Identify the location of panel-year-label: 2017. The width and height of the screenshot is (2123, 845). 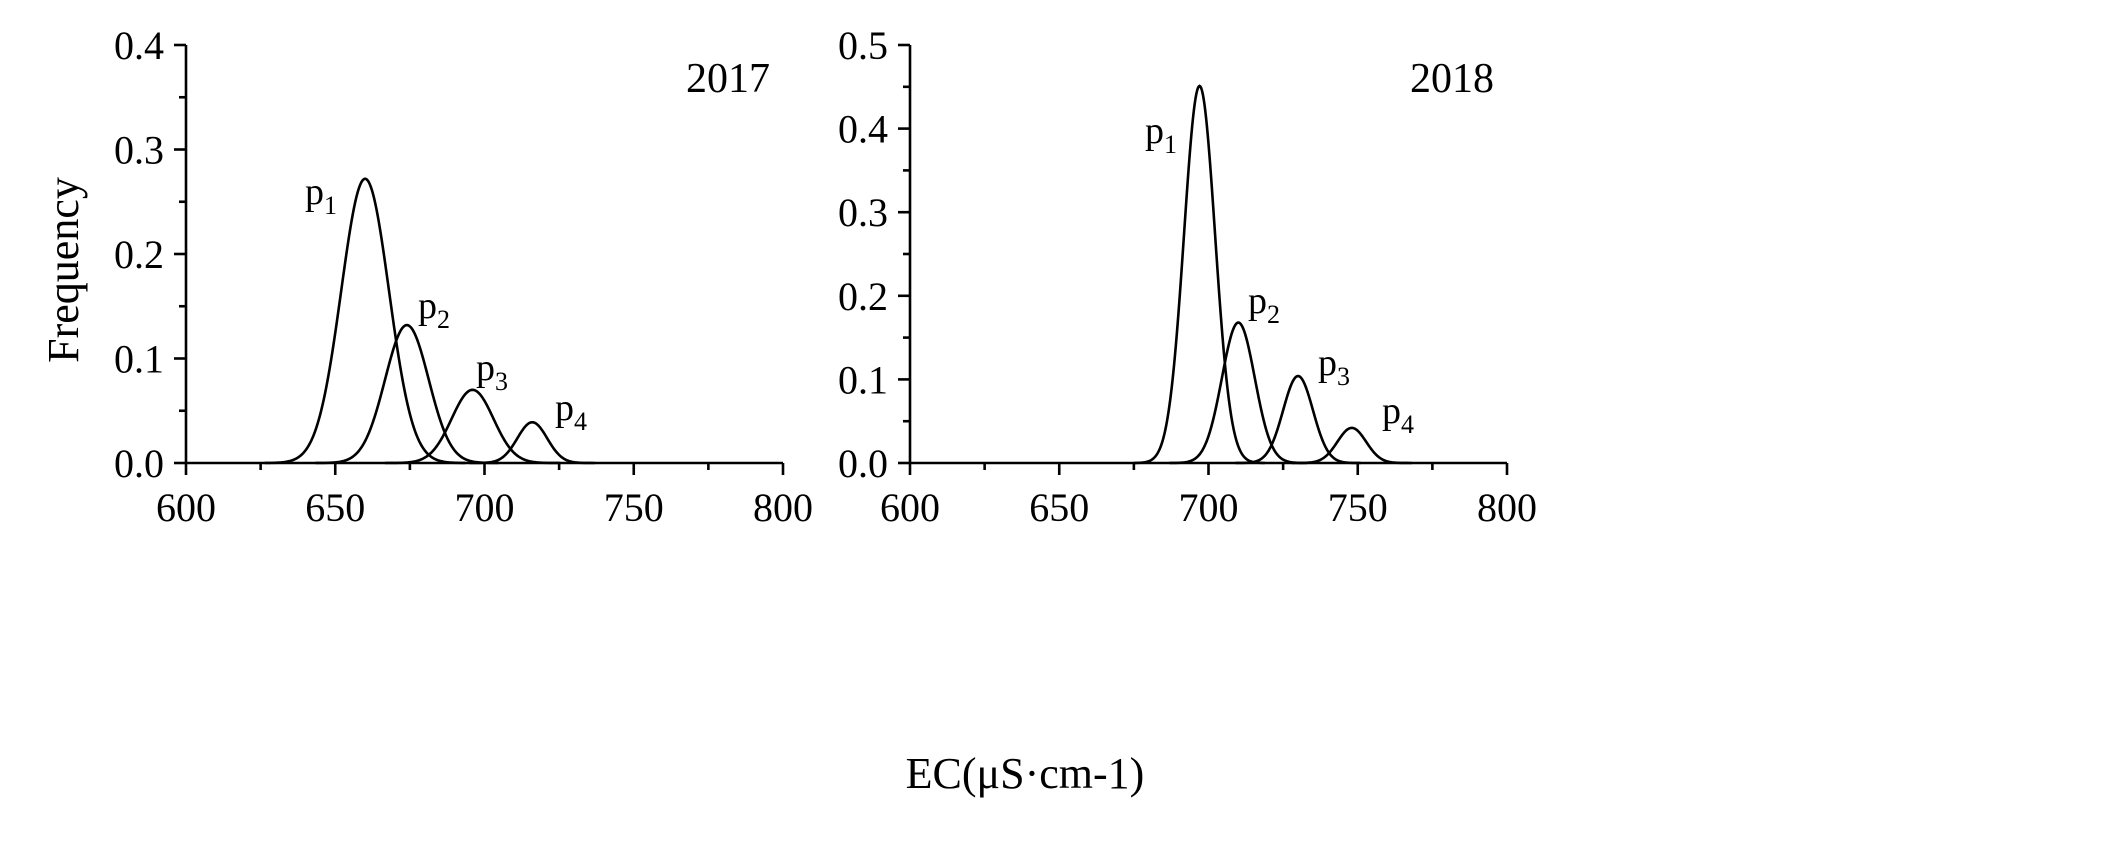
(728, 79).